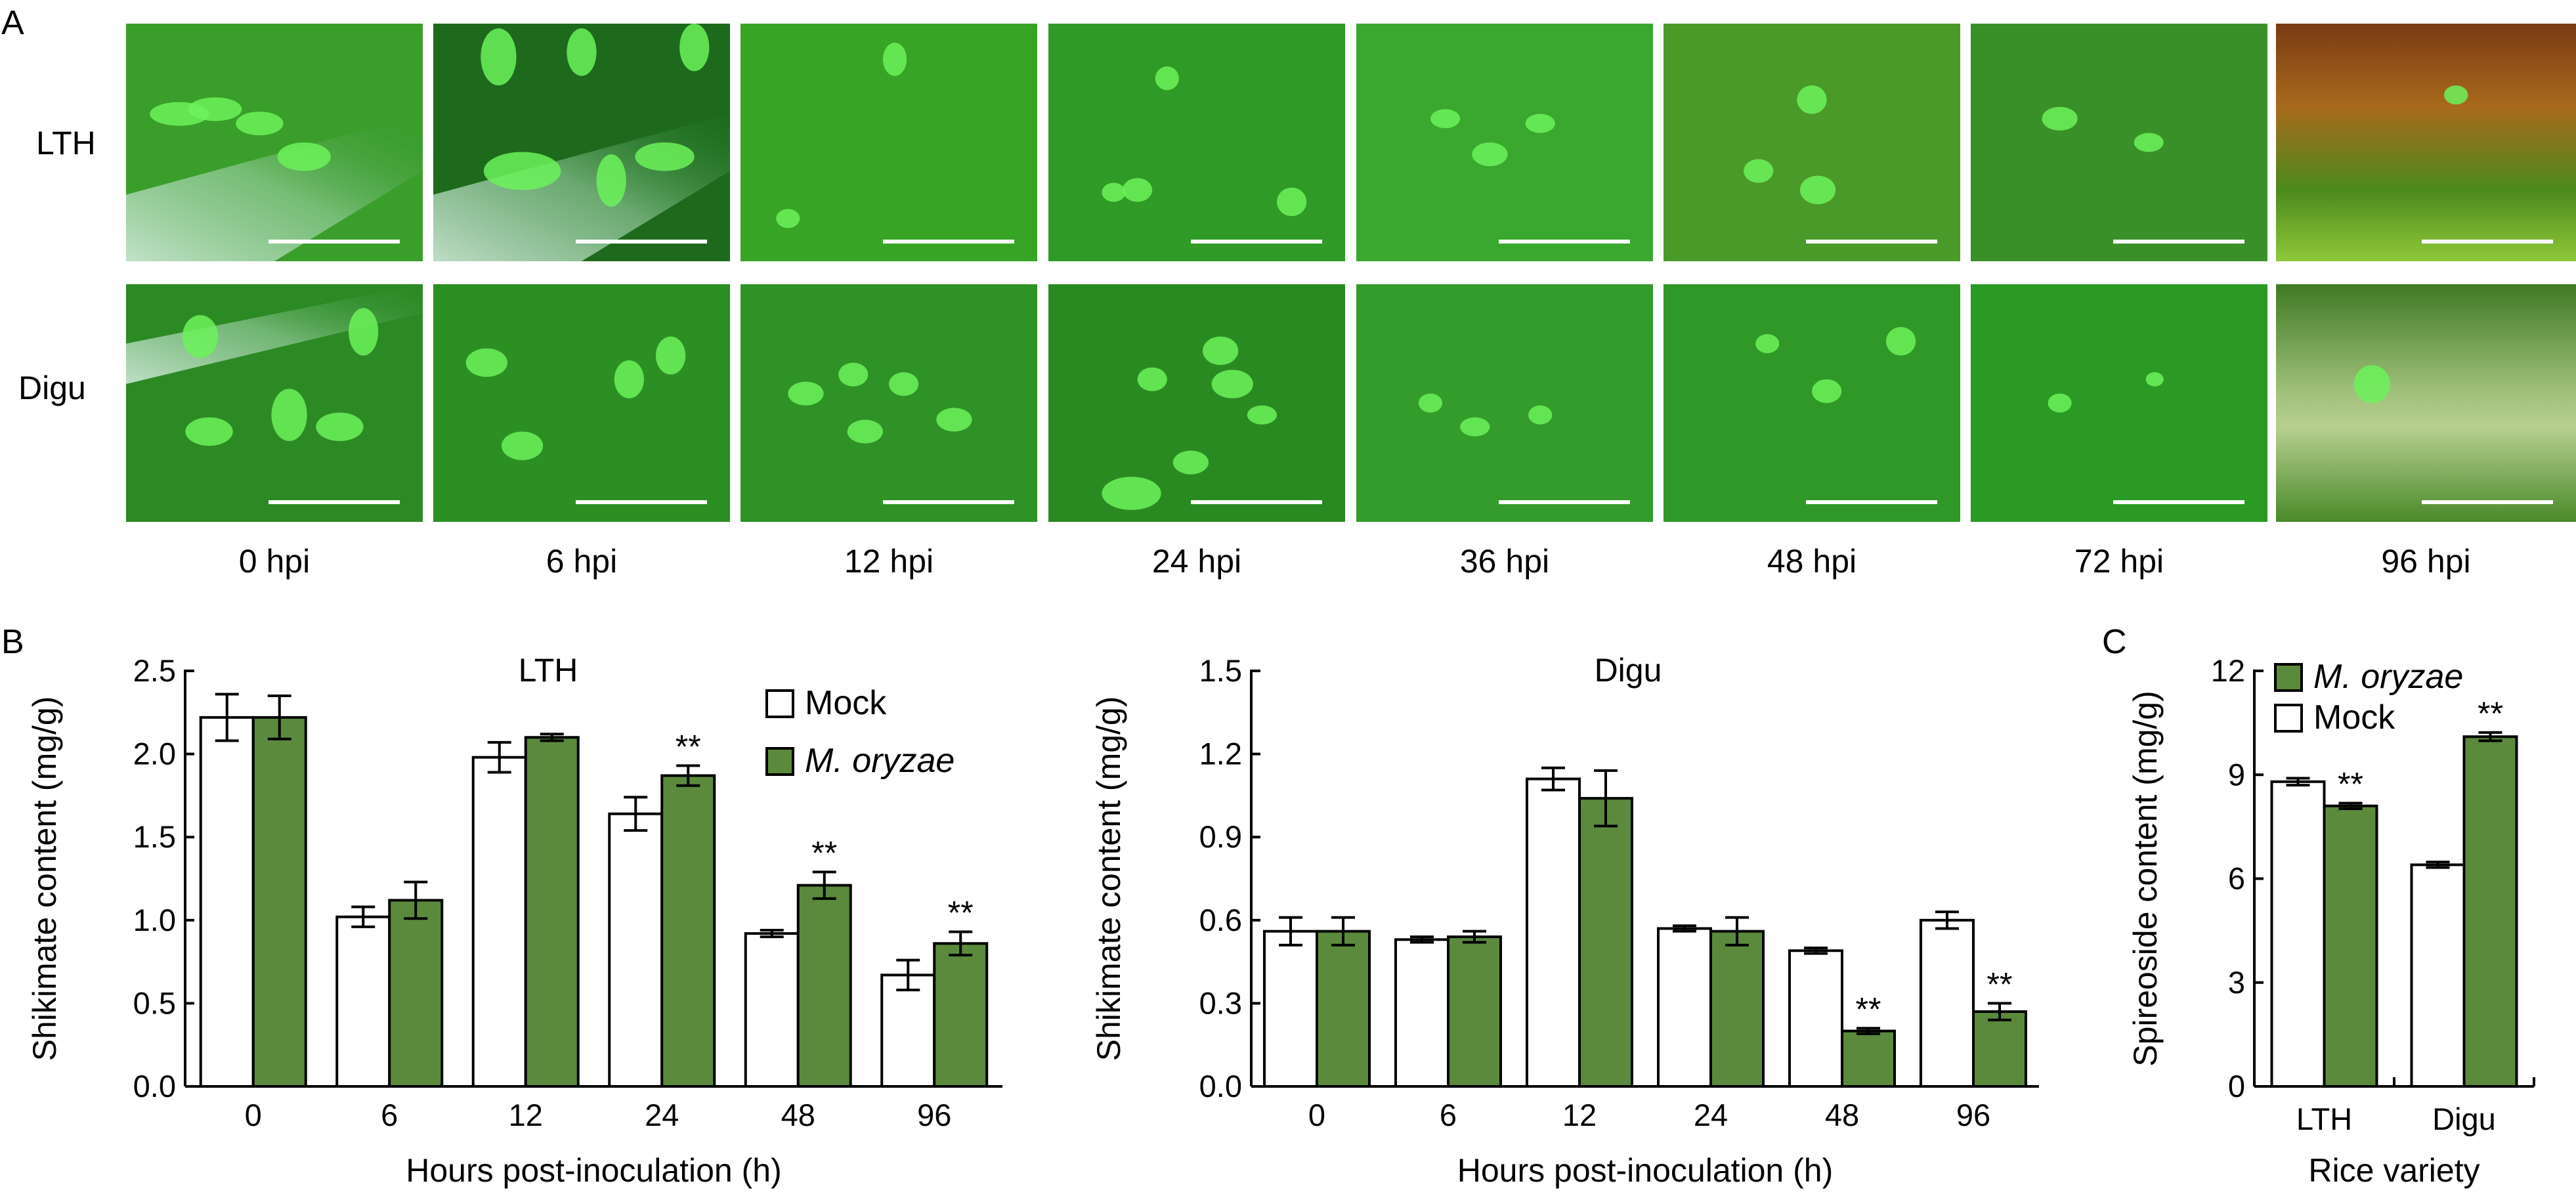 Image resolution: width=2576 pixels, height=1198 pixels. I want to click on y-tick-label: 0.3, so click(1220, 1002).